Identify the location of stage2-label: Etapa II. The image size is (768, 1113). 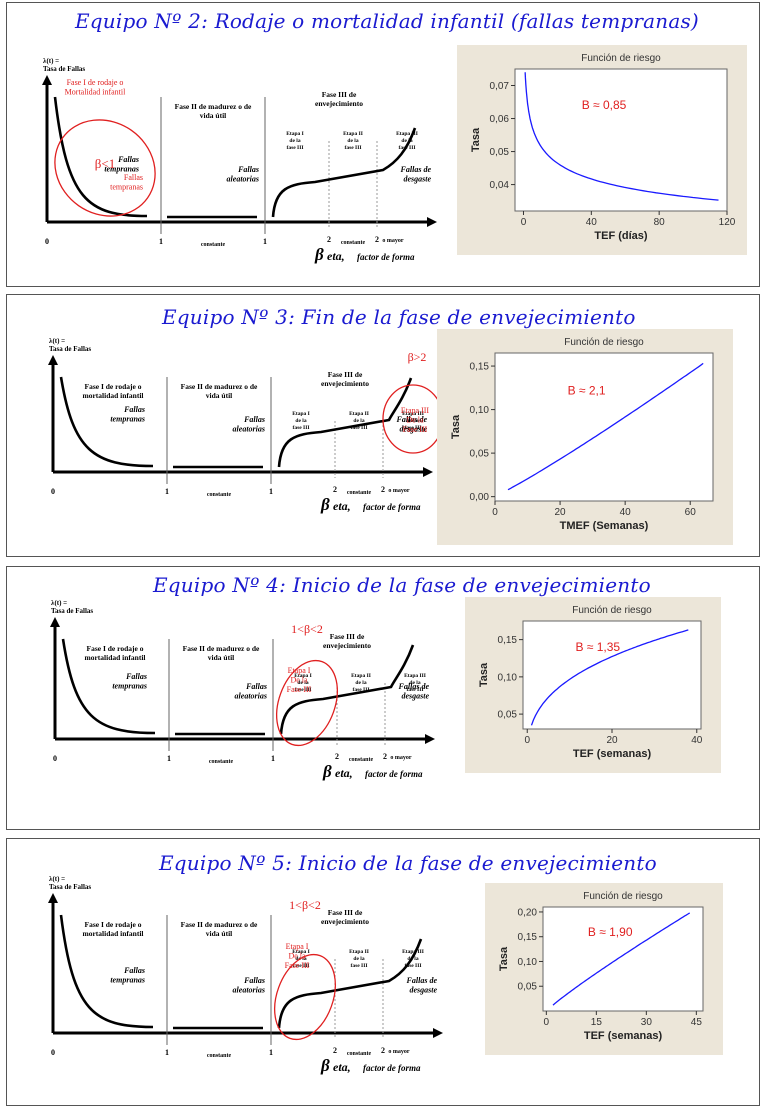
(359, 414).